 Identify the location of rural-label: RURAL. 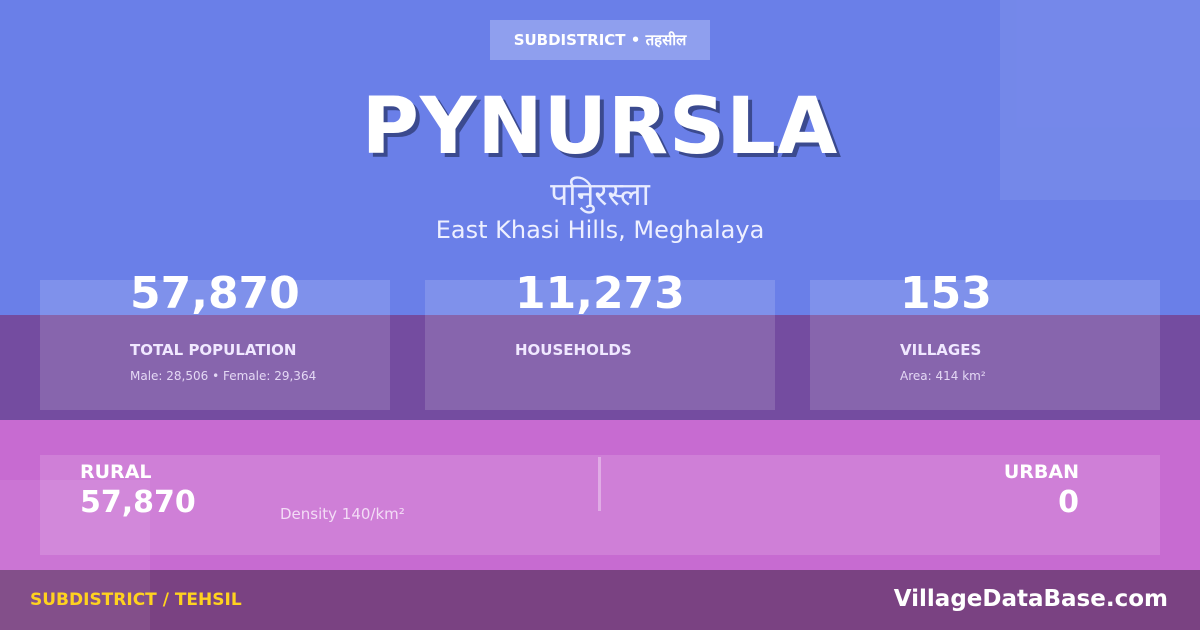
(116, 472).